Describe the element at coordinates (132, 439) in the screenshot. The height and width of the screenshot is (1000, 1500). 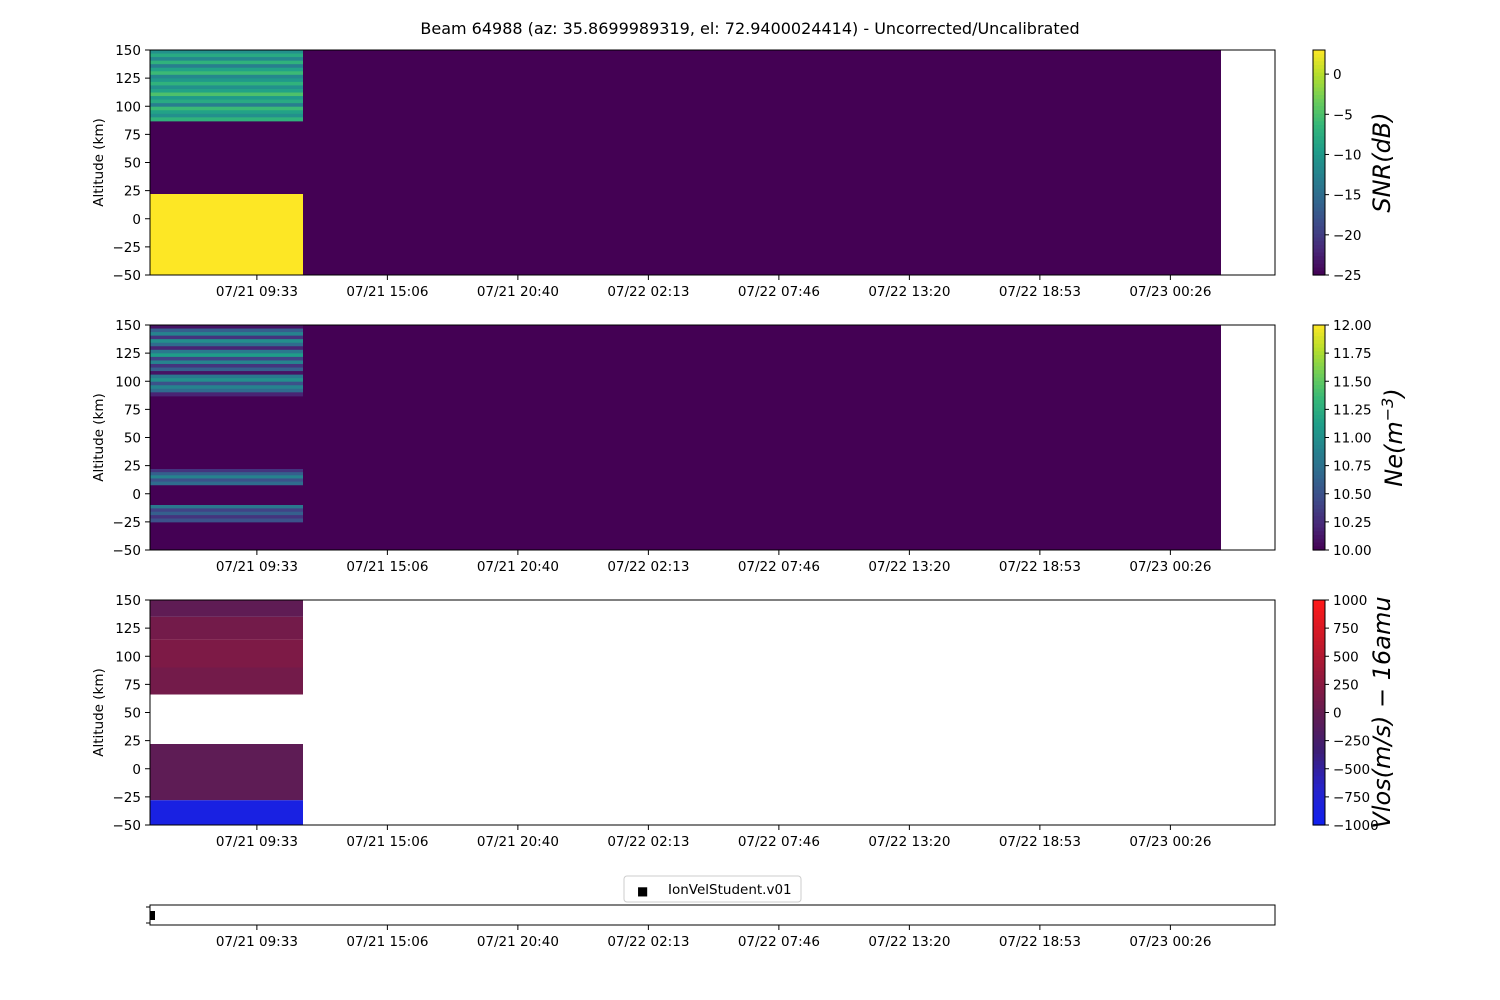
I see `y-tick-label: 50` at that location.